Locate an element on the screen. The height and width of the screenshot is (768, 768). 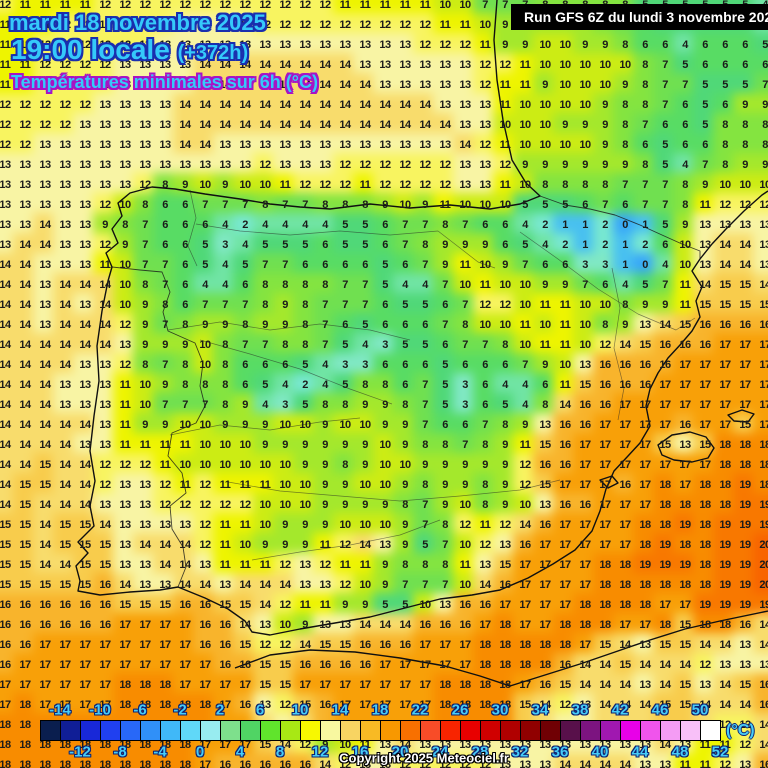
grid-temp-value: 2 is located at coordinates (245, 225).